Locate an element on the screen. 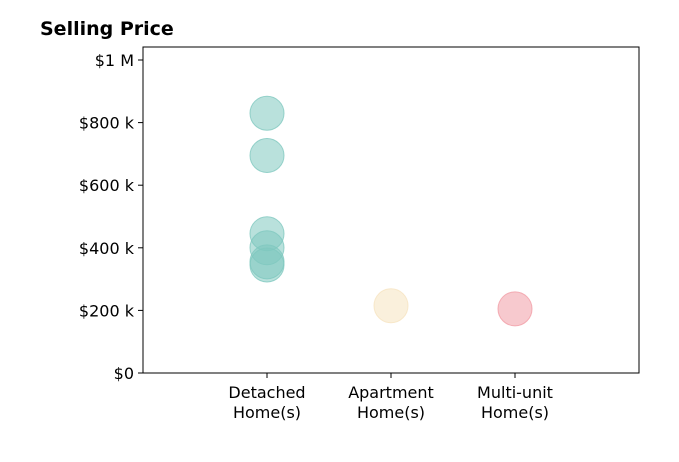 This screenshot has height=462, width=679. x-tick-label: Multi-unit Home(s) is located at coordinates (515, 402).